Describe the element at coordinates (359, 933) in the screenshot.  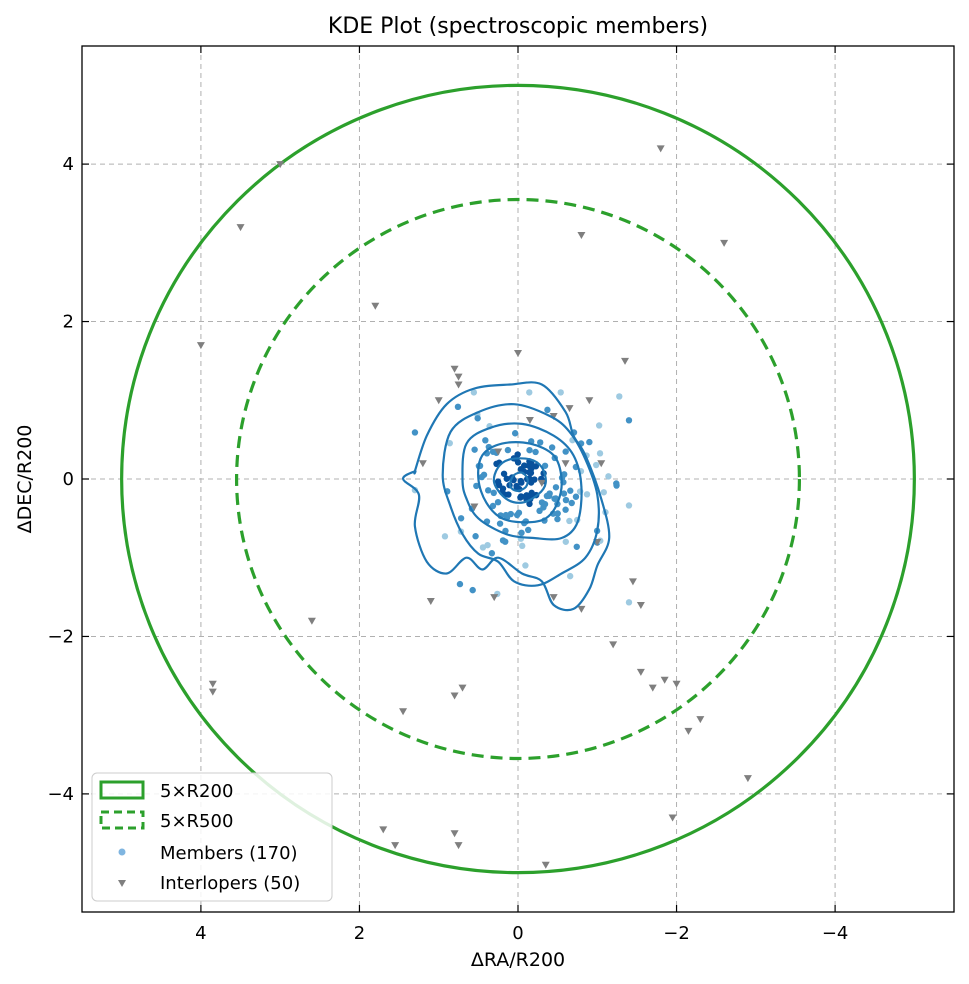
I see `x-tick-label: 2` at that location.